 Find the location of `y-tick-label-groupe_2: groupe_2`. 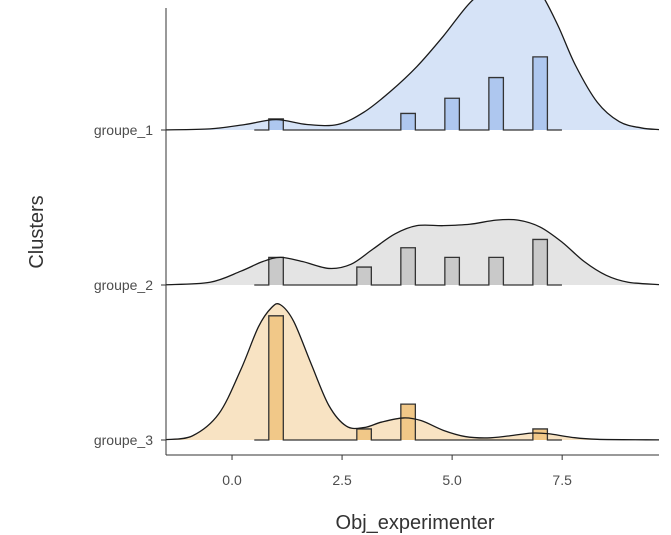

y-tick-label-groupe_2: groupe_2 is located at coordinates (123, 285).